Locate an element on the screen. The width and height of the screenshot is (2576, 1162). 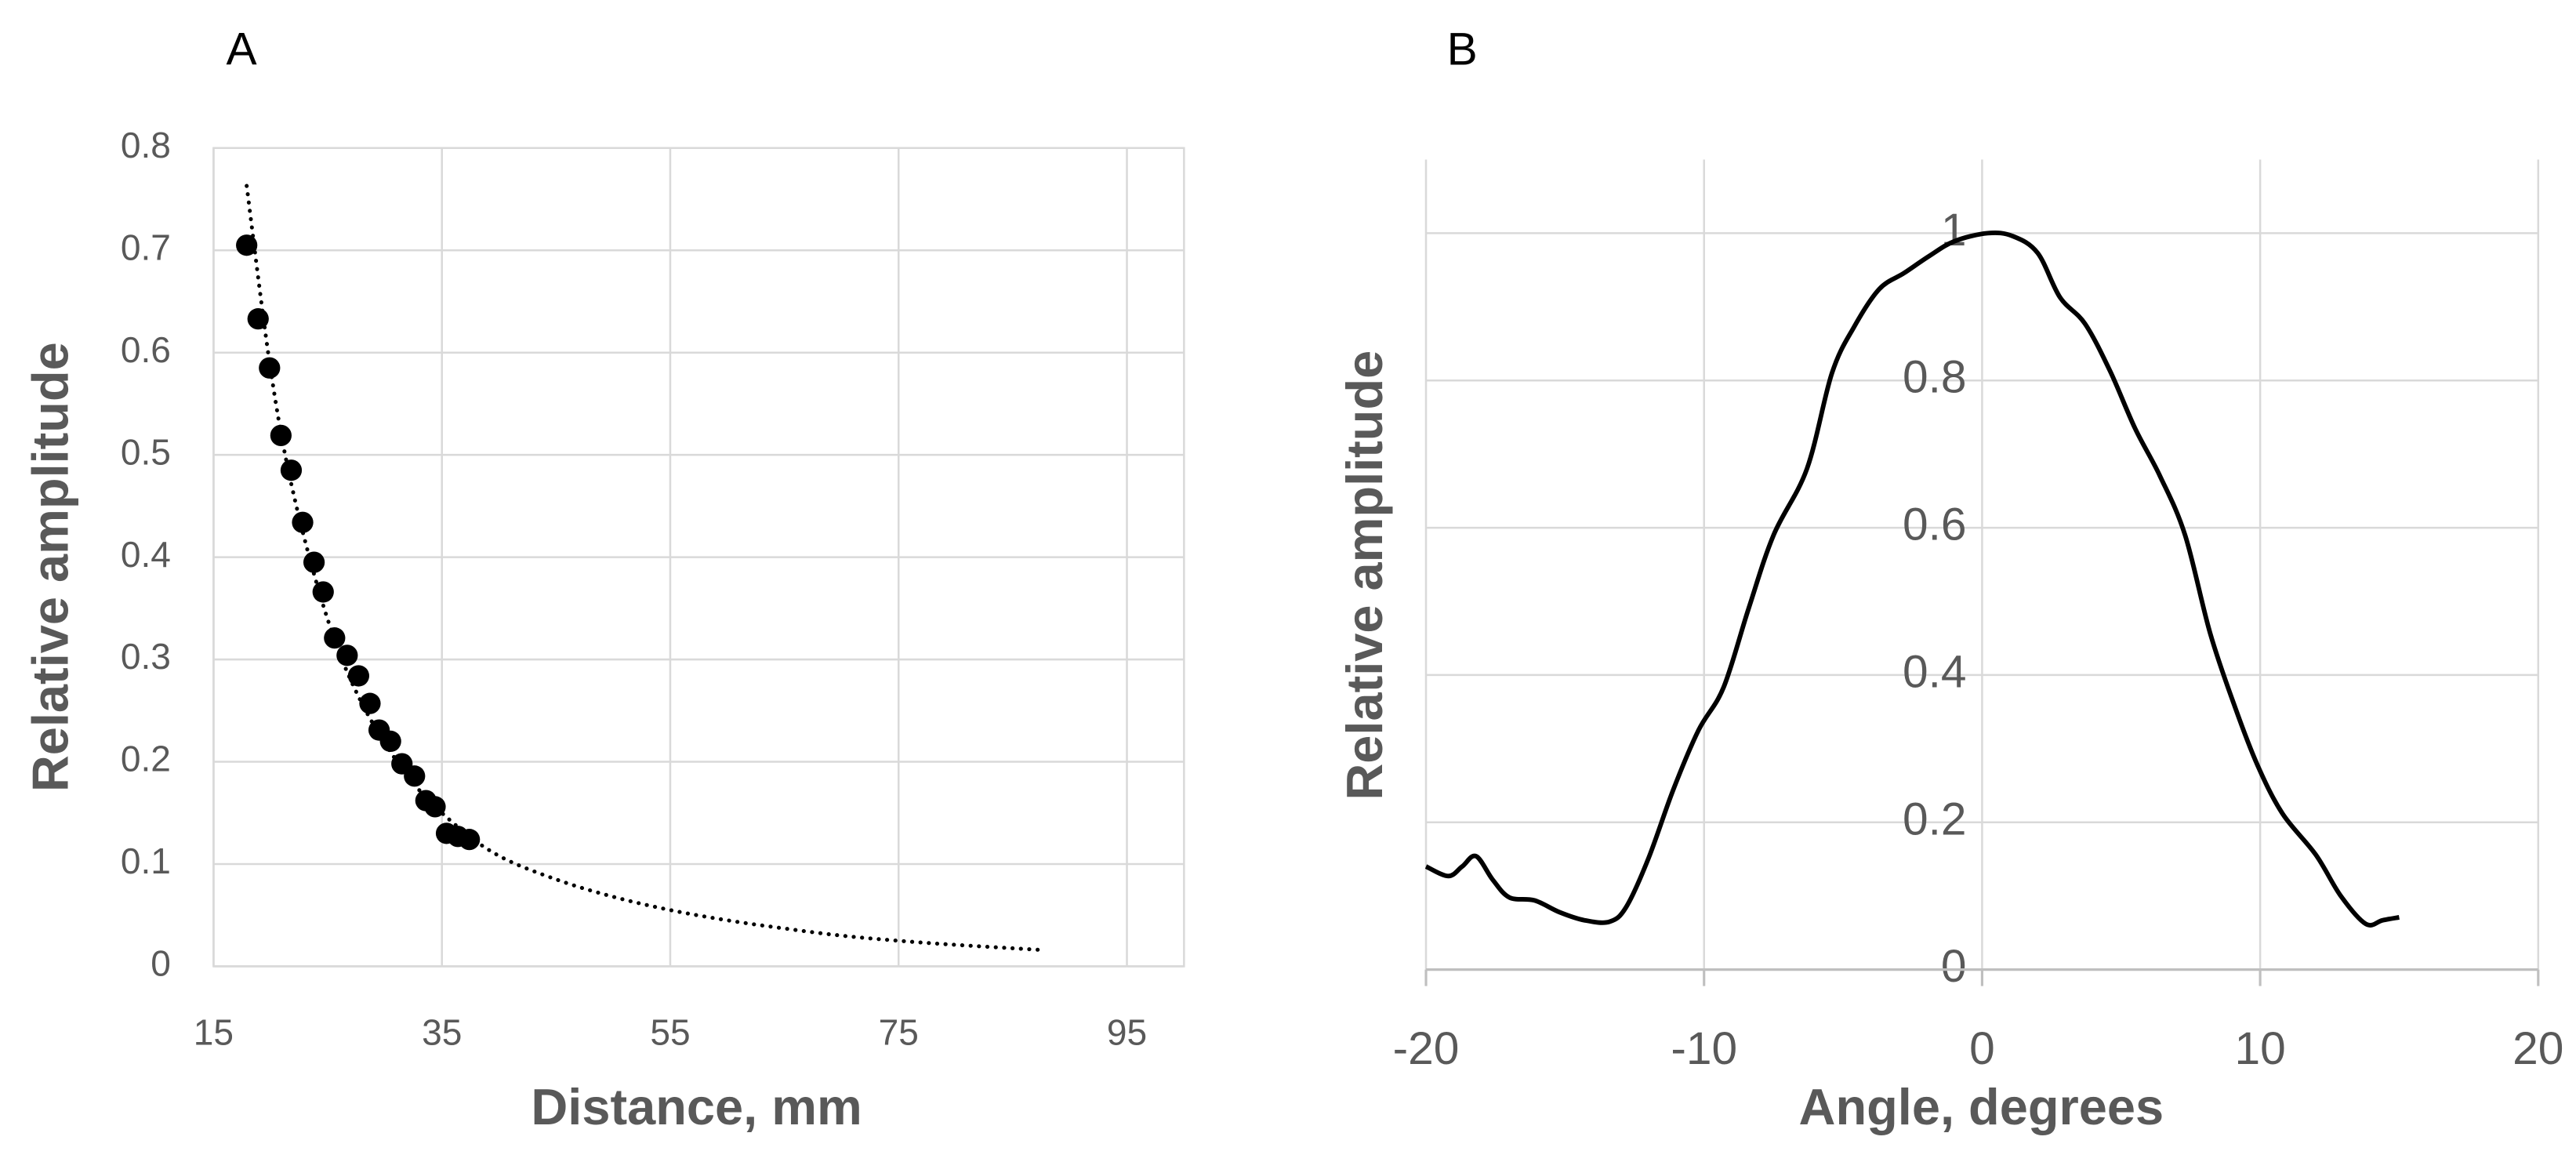
y-tick-label: 0.3 is located at coordinates (146, 656).